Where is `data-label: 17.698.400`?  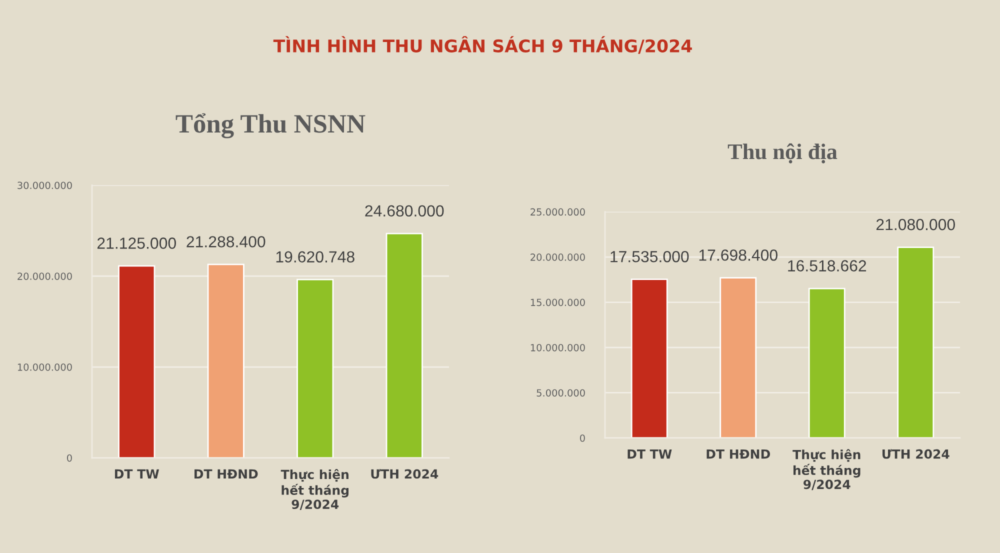 data-label: 17.698.400 is located at coordinates (738, 255).